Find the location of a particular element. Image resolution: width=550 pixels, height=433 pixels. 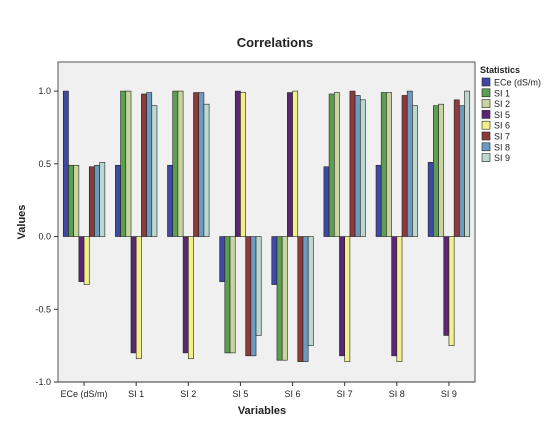

chart-title: Correlations is located at coordinates (275, 42).